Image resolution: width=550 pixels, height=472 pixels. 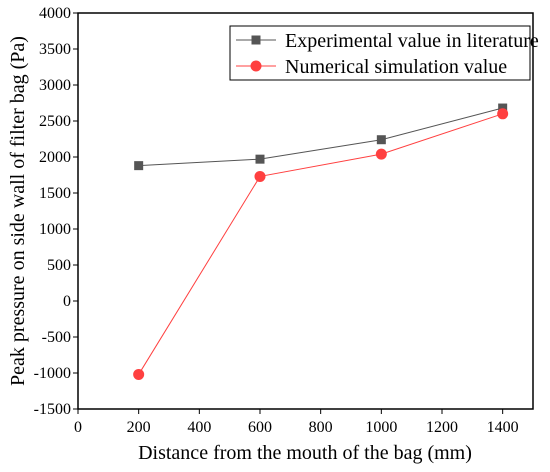 I want to click on y-tick-label: 2000, so click(x=55, y=157).